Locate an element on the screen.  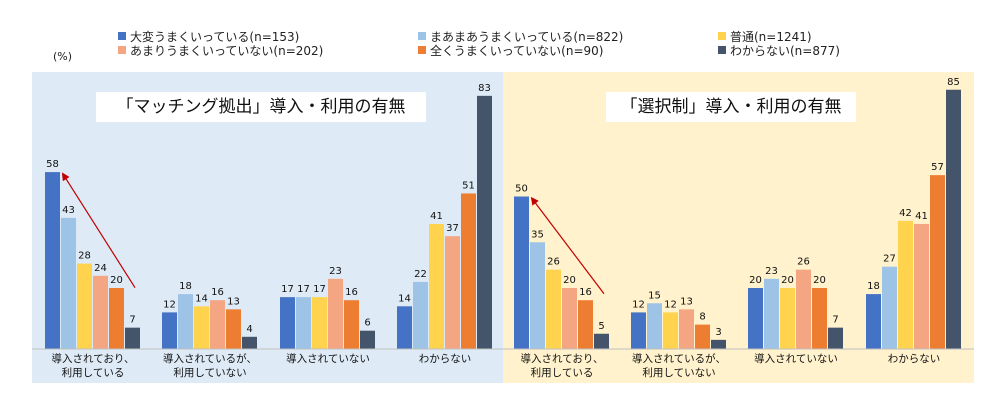
trend-arrow is located at coordinates (567, 245).